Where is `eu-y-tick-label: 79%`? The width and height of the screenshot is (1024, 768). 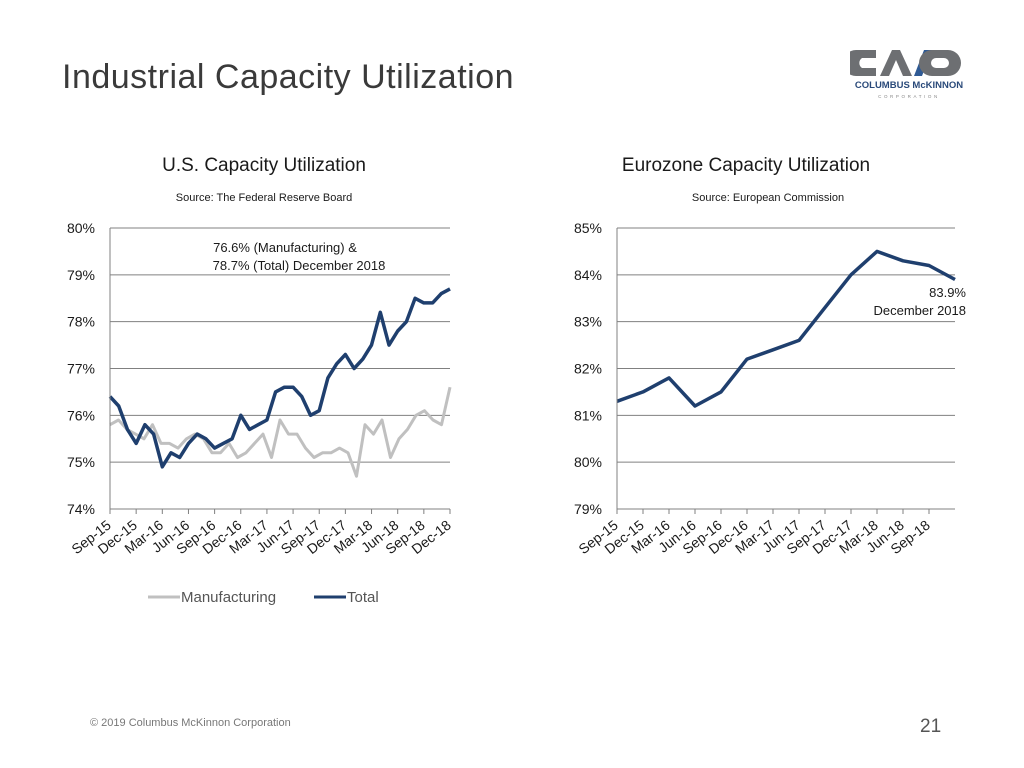
eu-y-tick-label: 79% is located at coordinates (588, 509).